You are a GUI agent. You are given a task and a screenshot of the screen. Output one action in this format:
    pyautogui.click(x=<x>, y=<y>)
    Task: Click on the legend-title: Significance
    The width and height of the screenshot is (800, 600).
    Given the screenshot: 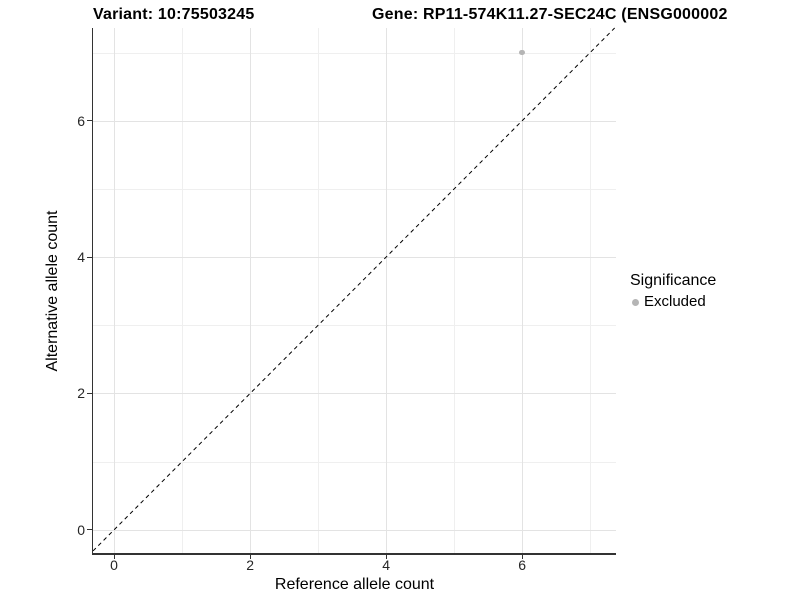 What is the action you would take?
    pyautogui.click(x=673, y=280)
    